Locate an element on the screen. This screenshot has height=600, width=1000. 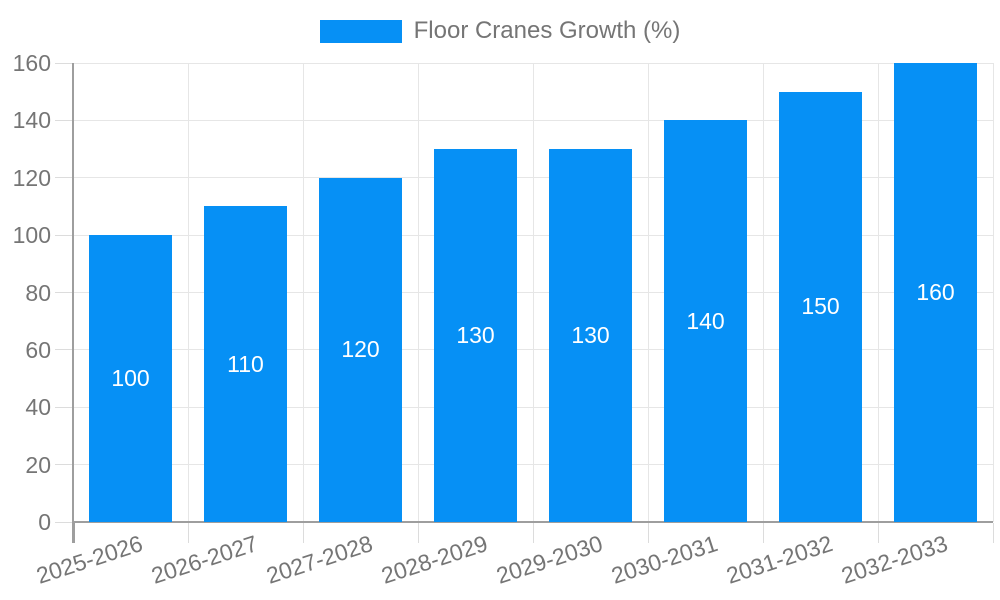
legend: Floor Cranes Growth (%) is located at coordinates (500, 31).